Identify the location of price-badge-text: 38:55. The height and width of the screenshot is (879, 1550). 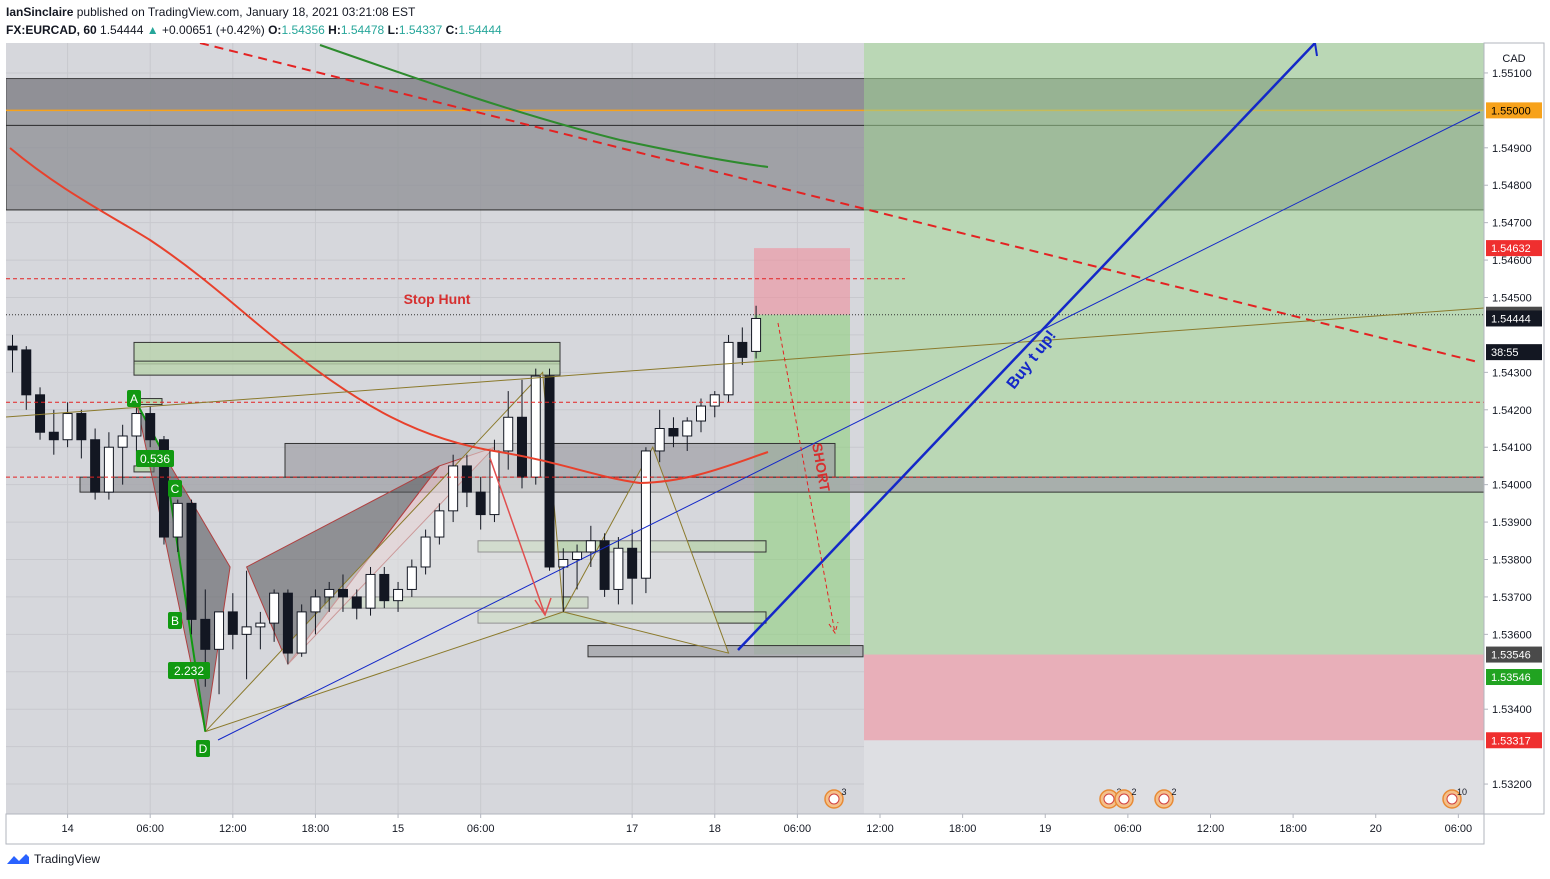
(1505, 353).